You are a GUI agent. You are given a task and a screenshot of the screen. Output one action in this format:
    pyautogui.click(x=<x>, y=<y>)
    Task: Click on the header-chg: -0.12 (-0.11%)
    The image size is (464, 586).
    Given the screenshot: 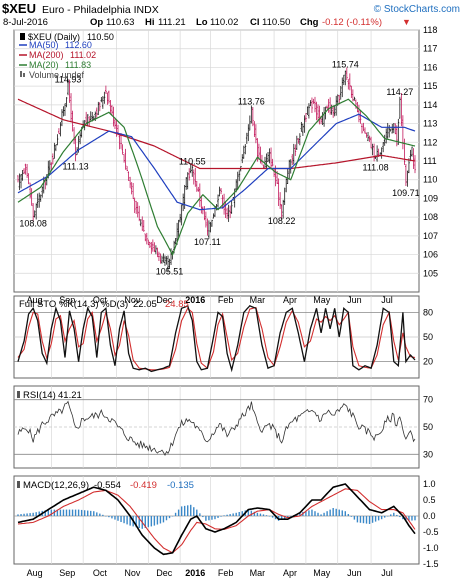 What is the action you would take?
    pyautogui.click(x=352, y=22)
    